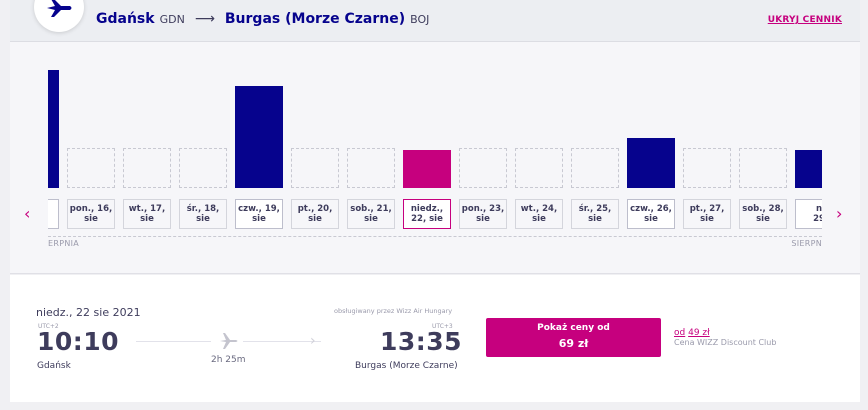 The height and width of the screenshot is (410, 868). I want to click on calendar-day-button: śr., 25, sie, so click(595, 214).